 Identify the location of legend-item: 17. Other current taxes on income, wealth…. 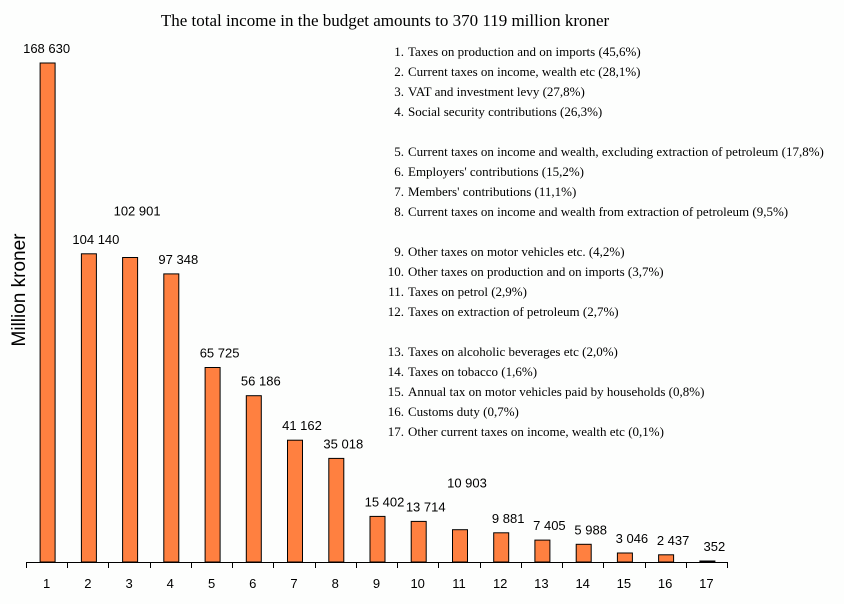
(612, 432).